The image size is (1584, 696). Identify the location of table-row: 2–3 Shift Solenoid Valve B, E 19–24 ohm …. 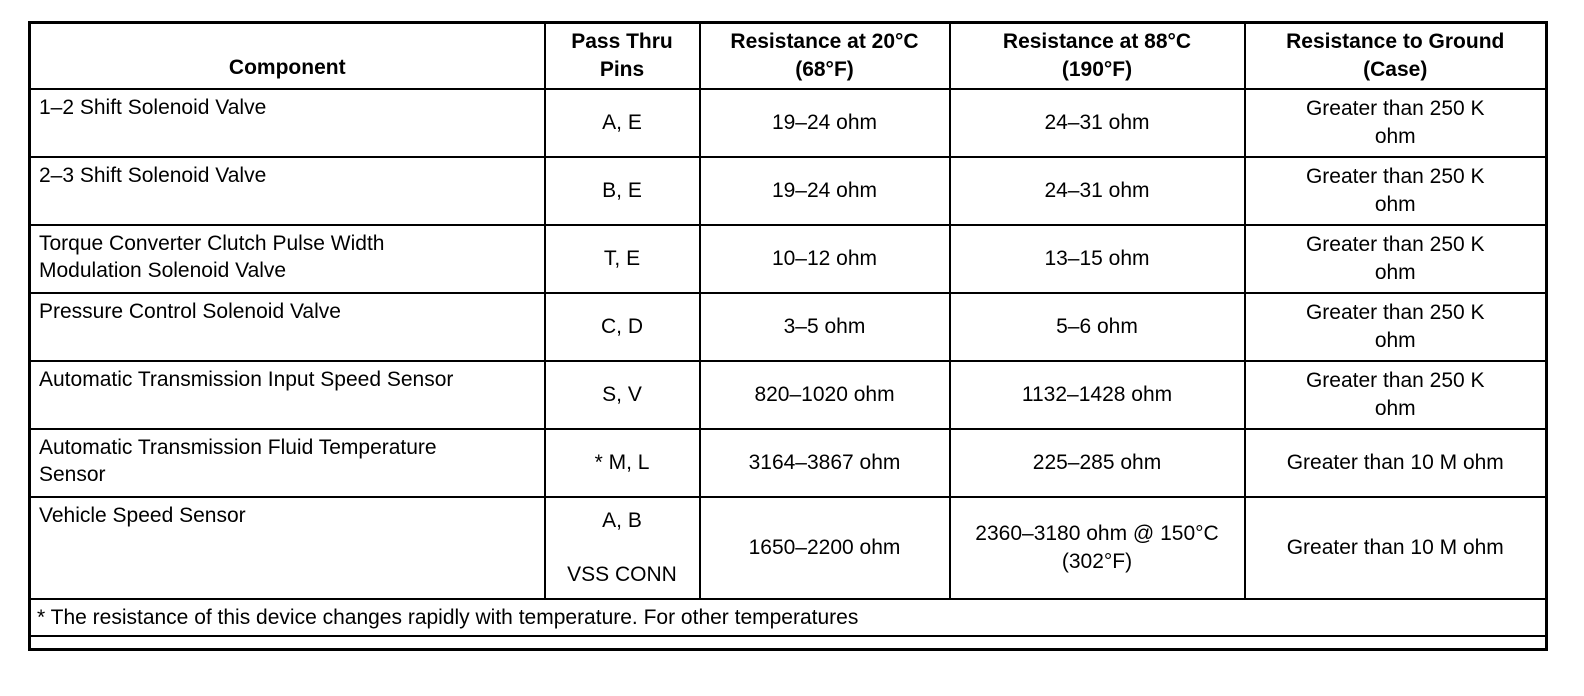
(788, 190).